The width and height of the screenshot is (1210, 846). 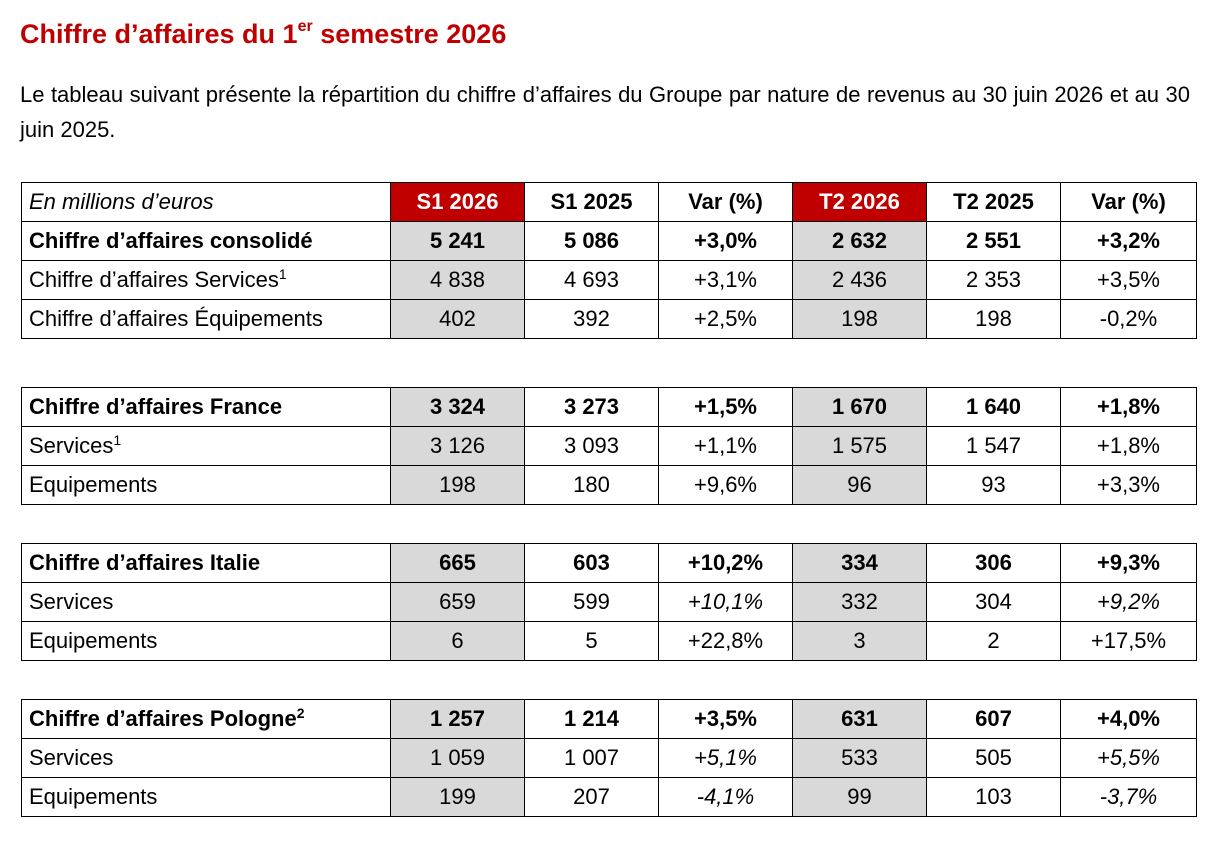 I want to click on cell-value: 180, so click(x=591, y=485).